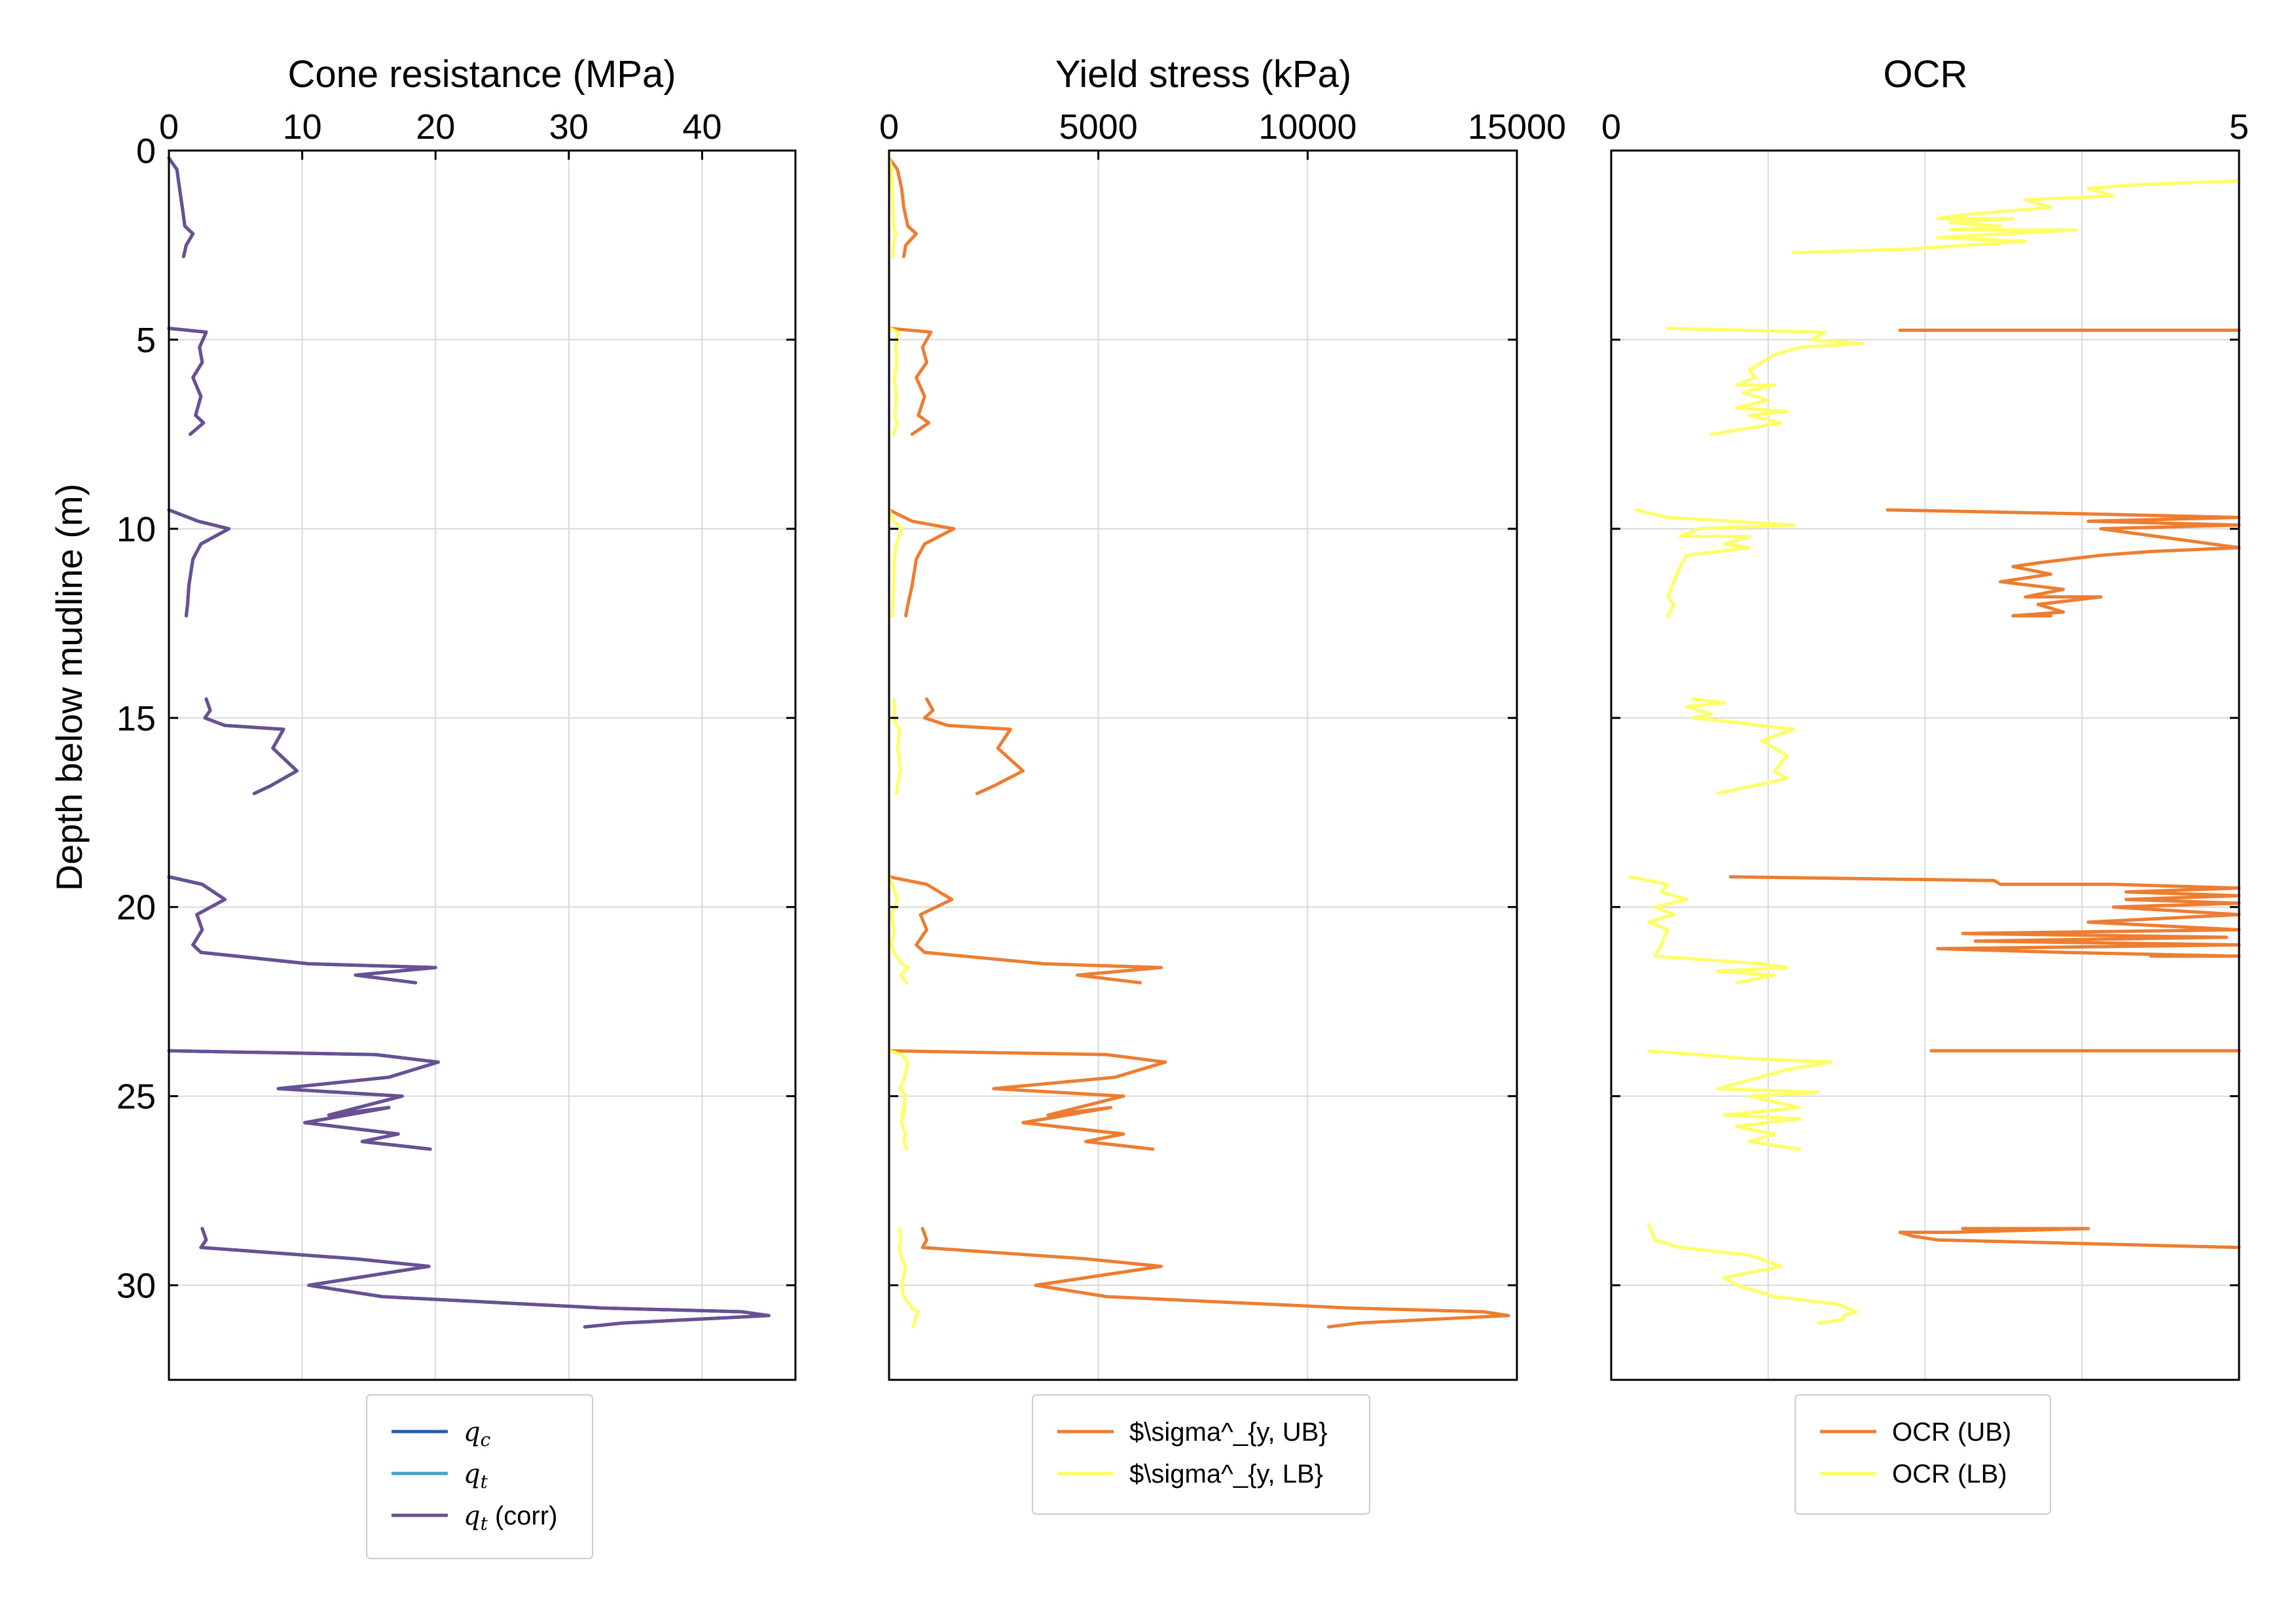 The image size is (2296, 1624). Describe the element at coordinates (136, 1097) in the screenshot. I see `y-tick-label: 25` at that location.